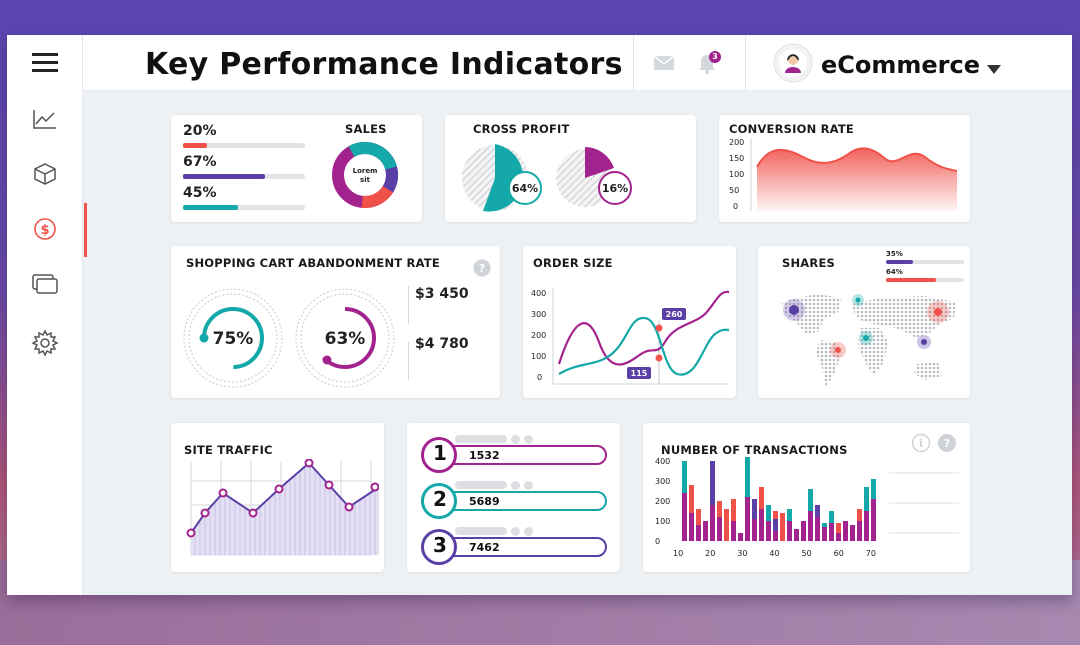 The height and width of the screenshot is (645, 1080). I want to click on order-y-tick-0: 400, so click(538, 293).